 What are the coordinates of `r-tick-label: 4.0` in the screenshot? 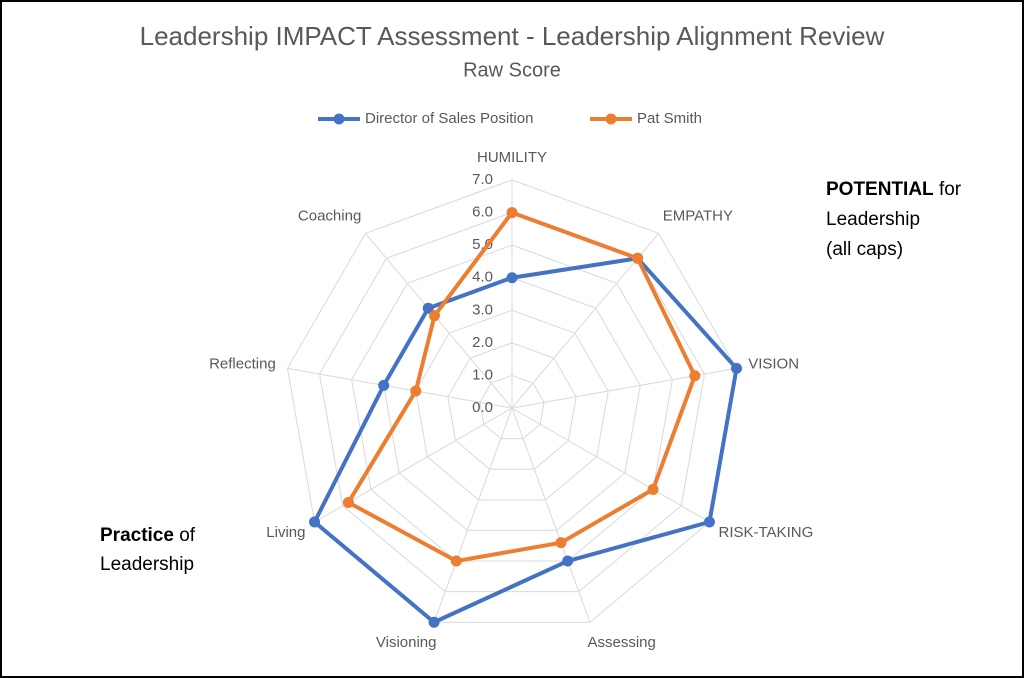 It's located at (482, 277).